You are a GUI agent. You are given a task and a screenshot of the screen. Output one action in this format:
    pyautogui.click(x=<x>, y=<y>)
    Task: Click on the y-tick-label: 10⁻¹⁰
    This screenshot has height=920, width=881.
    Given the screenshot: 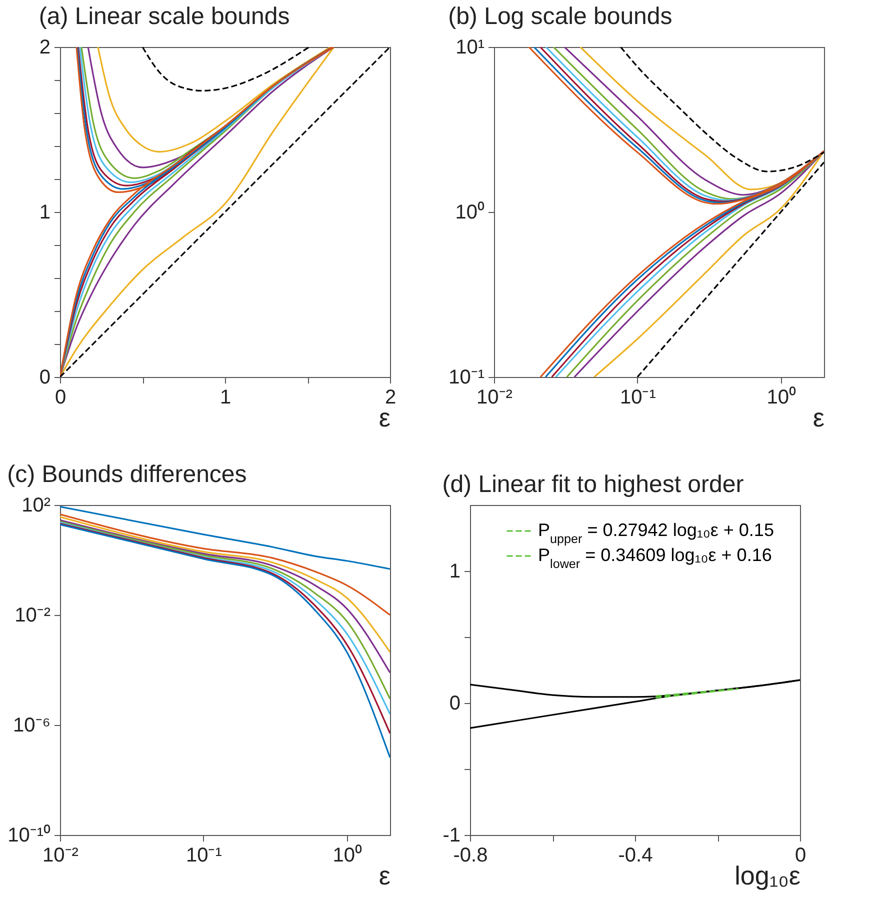 What is the action you would take?
    pyautogui.click(x=29, y=835)
    